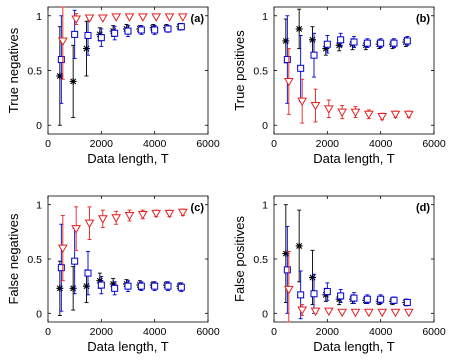 The image size is (461, 360). Describe the element at coordinates (198, 208) in the screenshot. I see `panel-label: (c)` at that location.